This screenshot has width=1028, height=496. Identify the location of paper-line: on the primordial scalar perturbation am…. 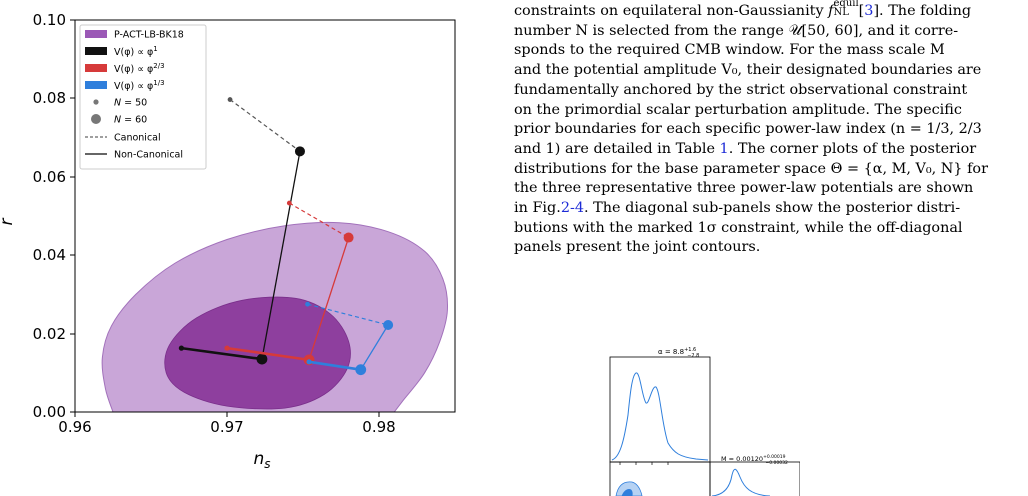
(738, 109).